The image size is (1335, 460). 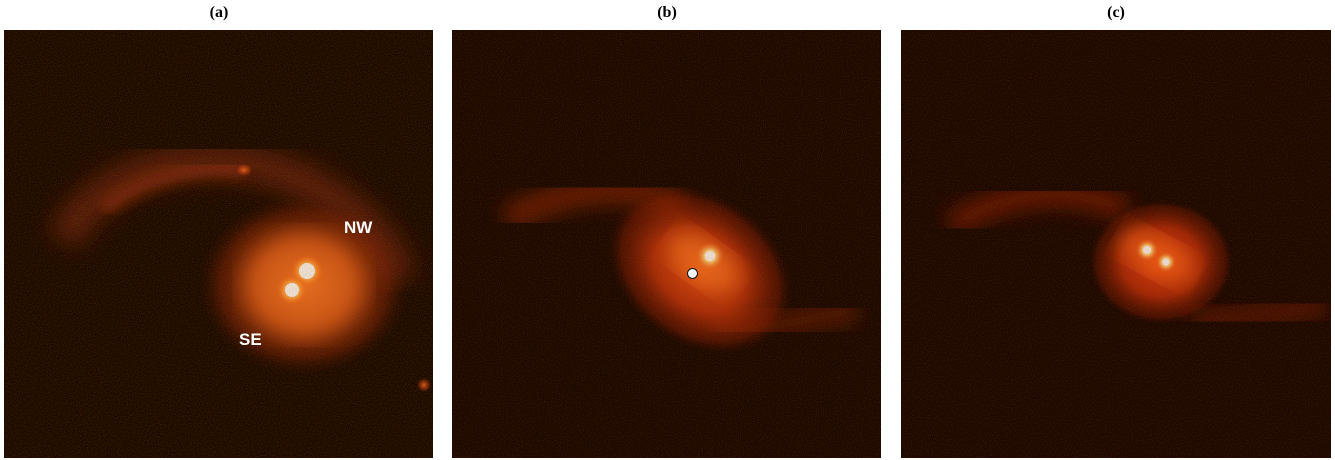 I want to click on panel-c-caption: (c), so click(x=1116, y=12).